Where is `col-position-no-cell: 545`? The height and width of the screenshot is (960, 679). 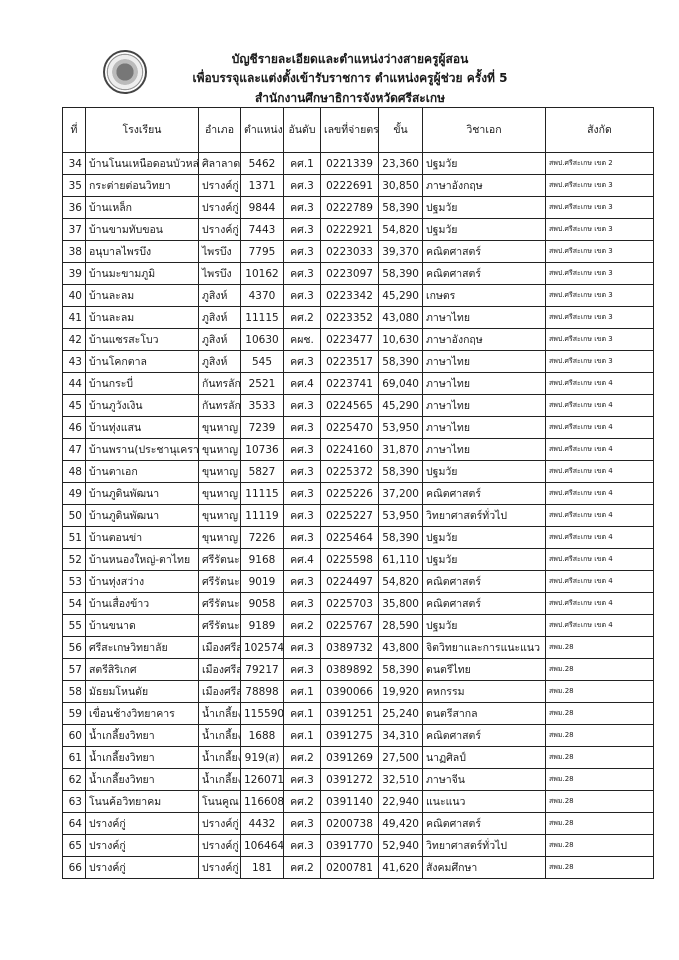
col-position-no-cell: 545 is located at coordinates (262, 361).